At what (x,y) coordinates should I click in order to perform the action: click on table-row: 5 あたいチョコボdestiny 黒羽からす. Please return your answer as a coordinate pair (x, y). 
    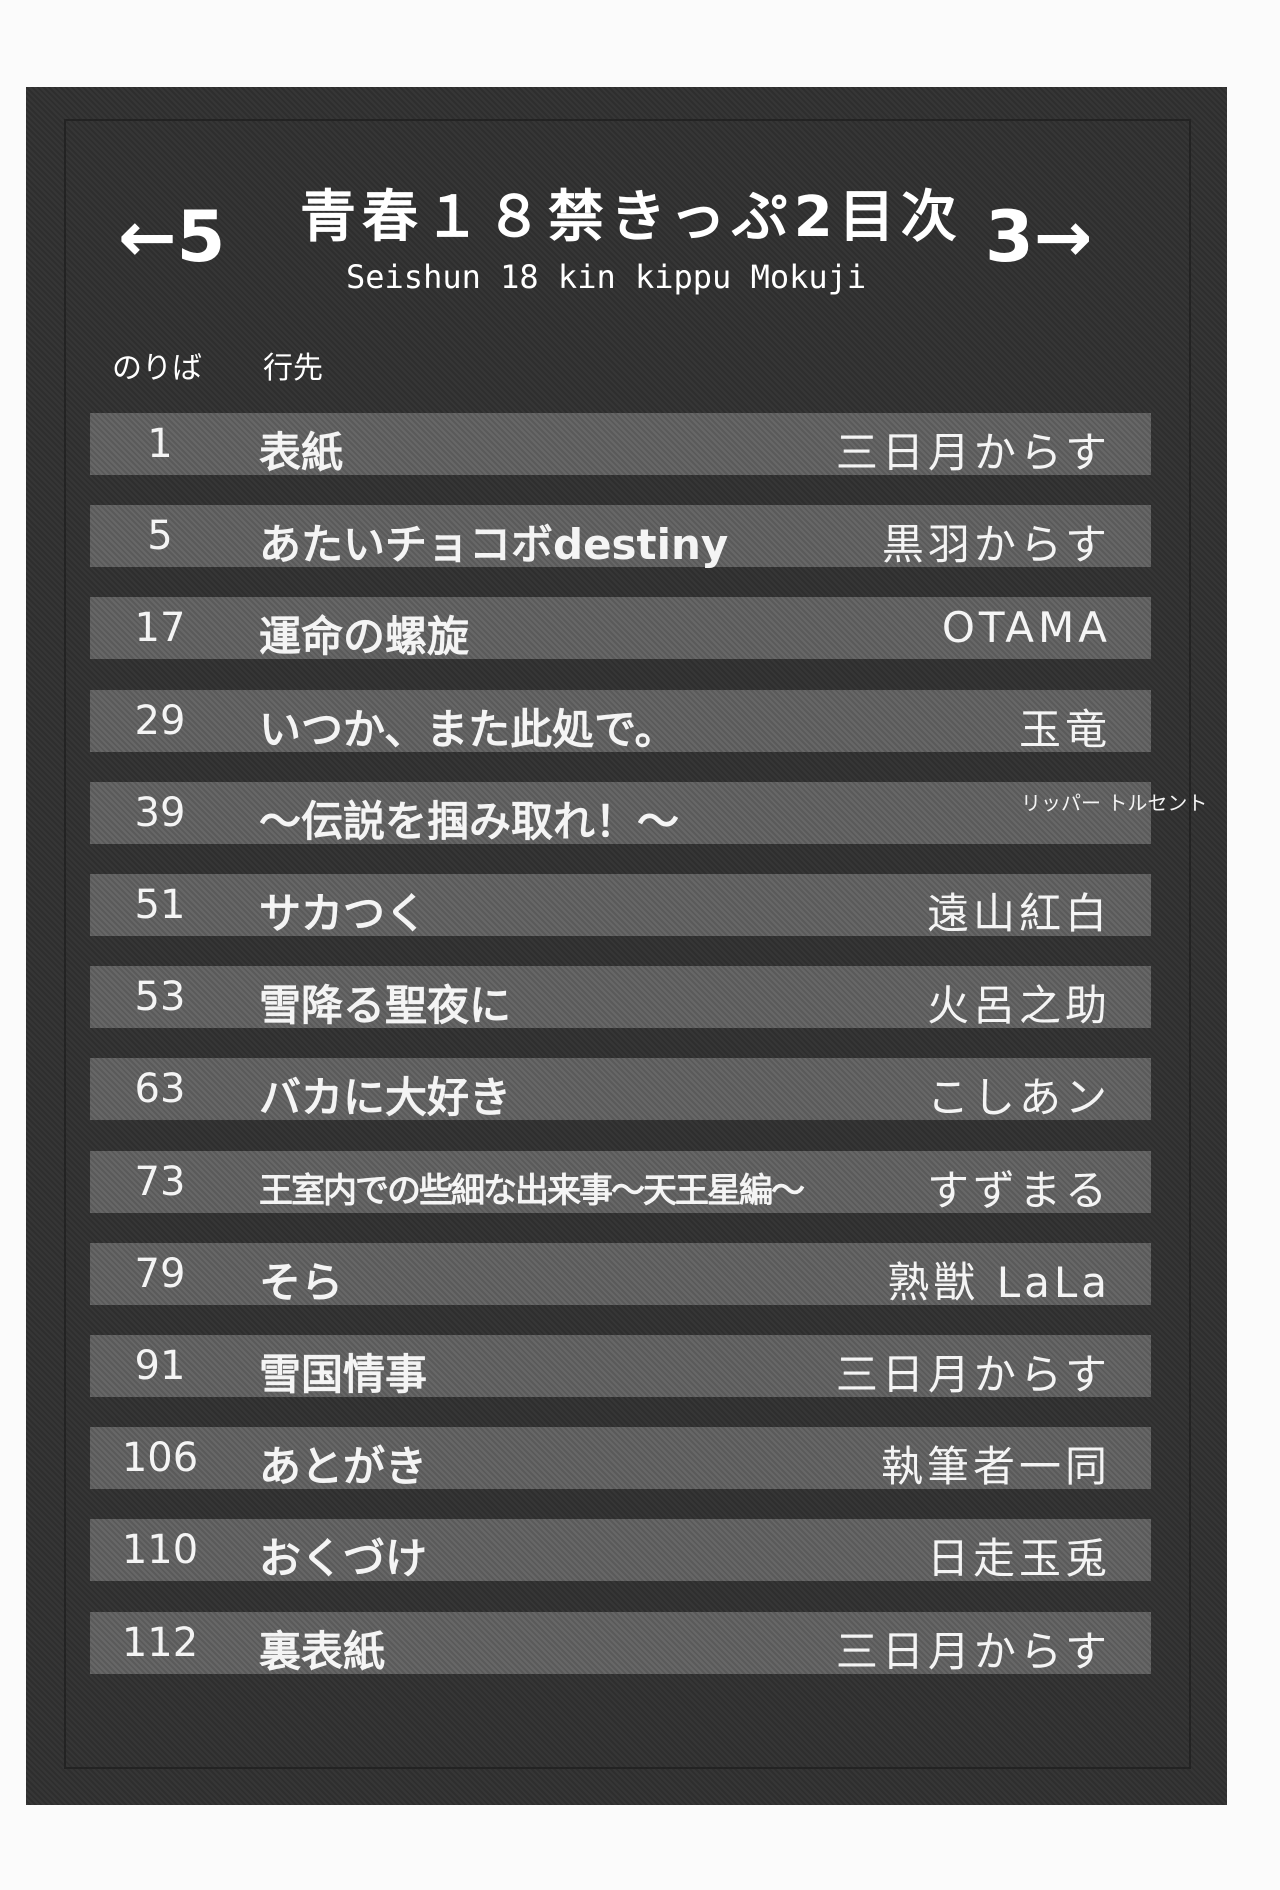
    Looking at the image, I should click on (620, 537).